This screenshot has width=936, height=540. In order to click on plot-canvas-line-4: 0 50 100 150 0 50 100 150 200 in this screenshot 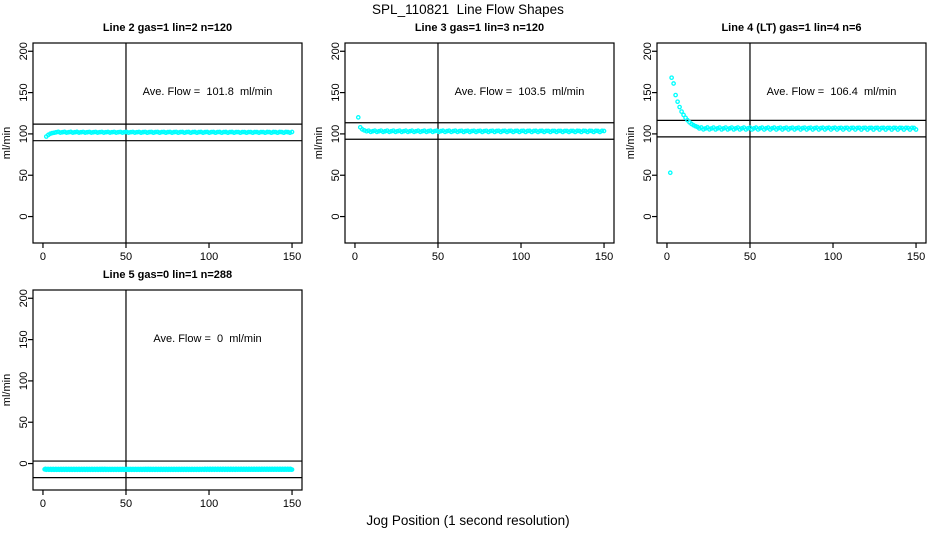, I will do `click(784, 152)`.